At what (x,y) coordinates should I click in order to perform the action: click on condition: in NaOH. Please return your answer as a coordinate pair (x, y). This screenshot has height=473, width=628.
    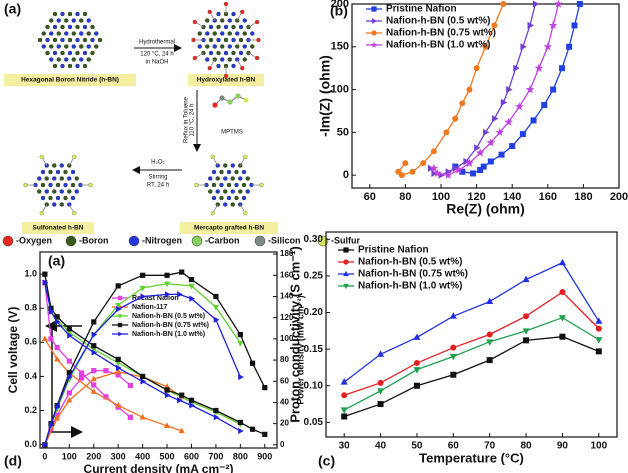
    Looking at the image, I should click on (156, 63).